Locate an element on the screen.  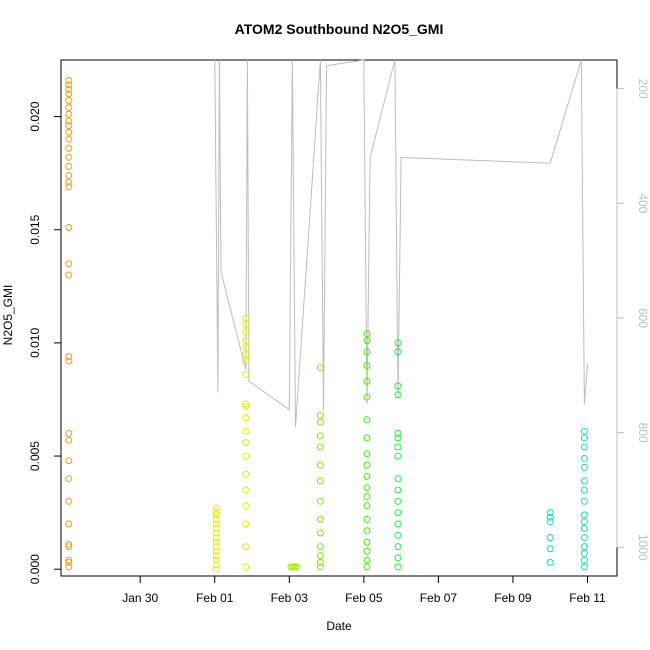
x-tick-label: Feb 05 is located at coordinates (364, 598).